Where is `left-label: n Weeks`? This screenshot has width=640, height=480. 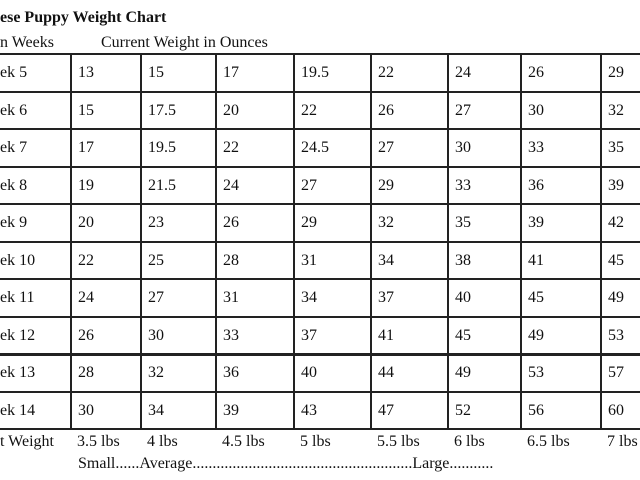 left-label: n Weeks is located at coordinates (27, 42).